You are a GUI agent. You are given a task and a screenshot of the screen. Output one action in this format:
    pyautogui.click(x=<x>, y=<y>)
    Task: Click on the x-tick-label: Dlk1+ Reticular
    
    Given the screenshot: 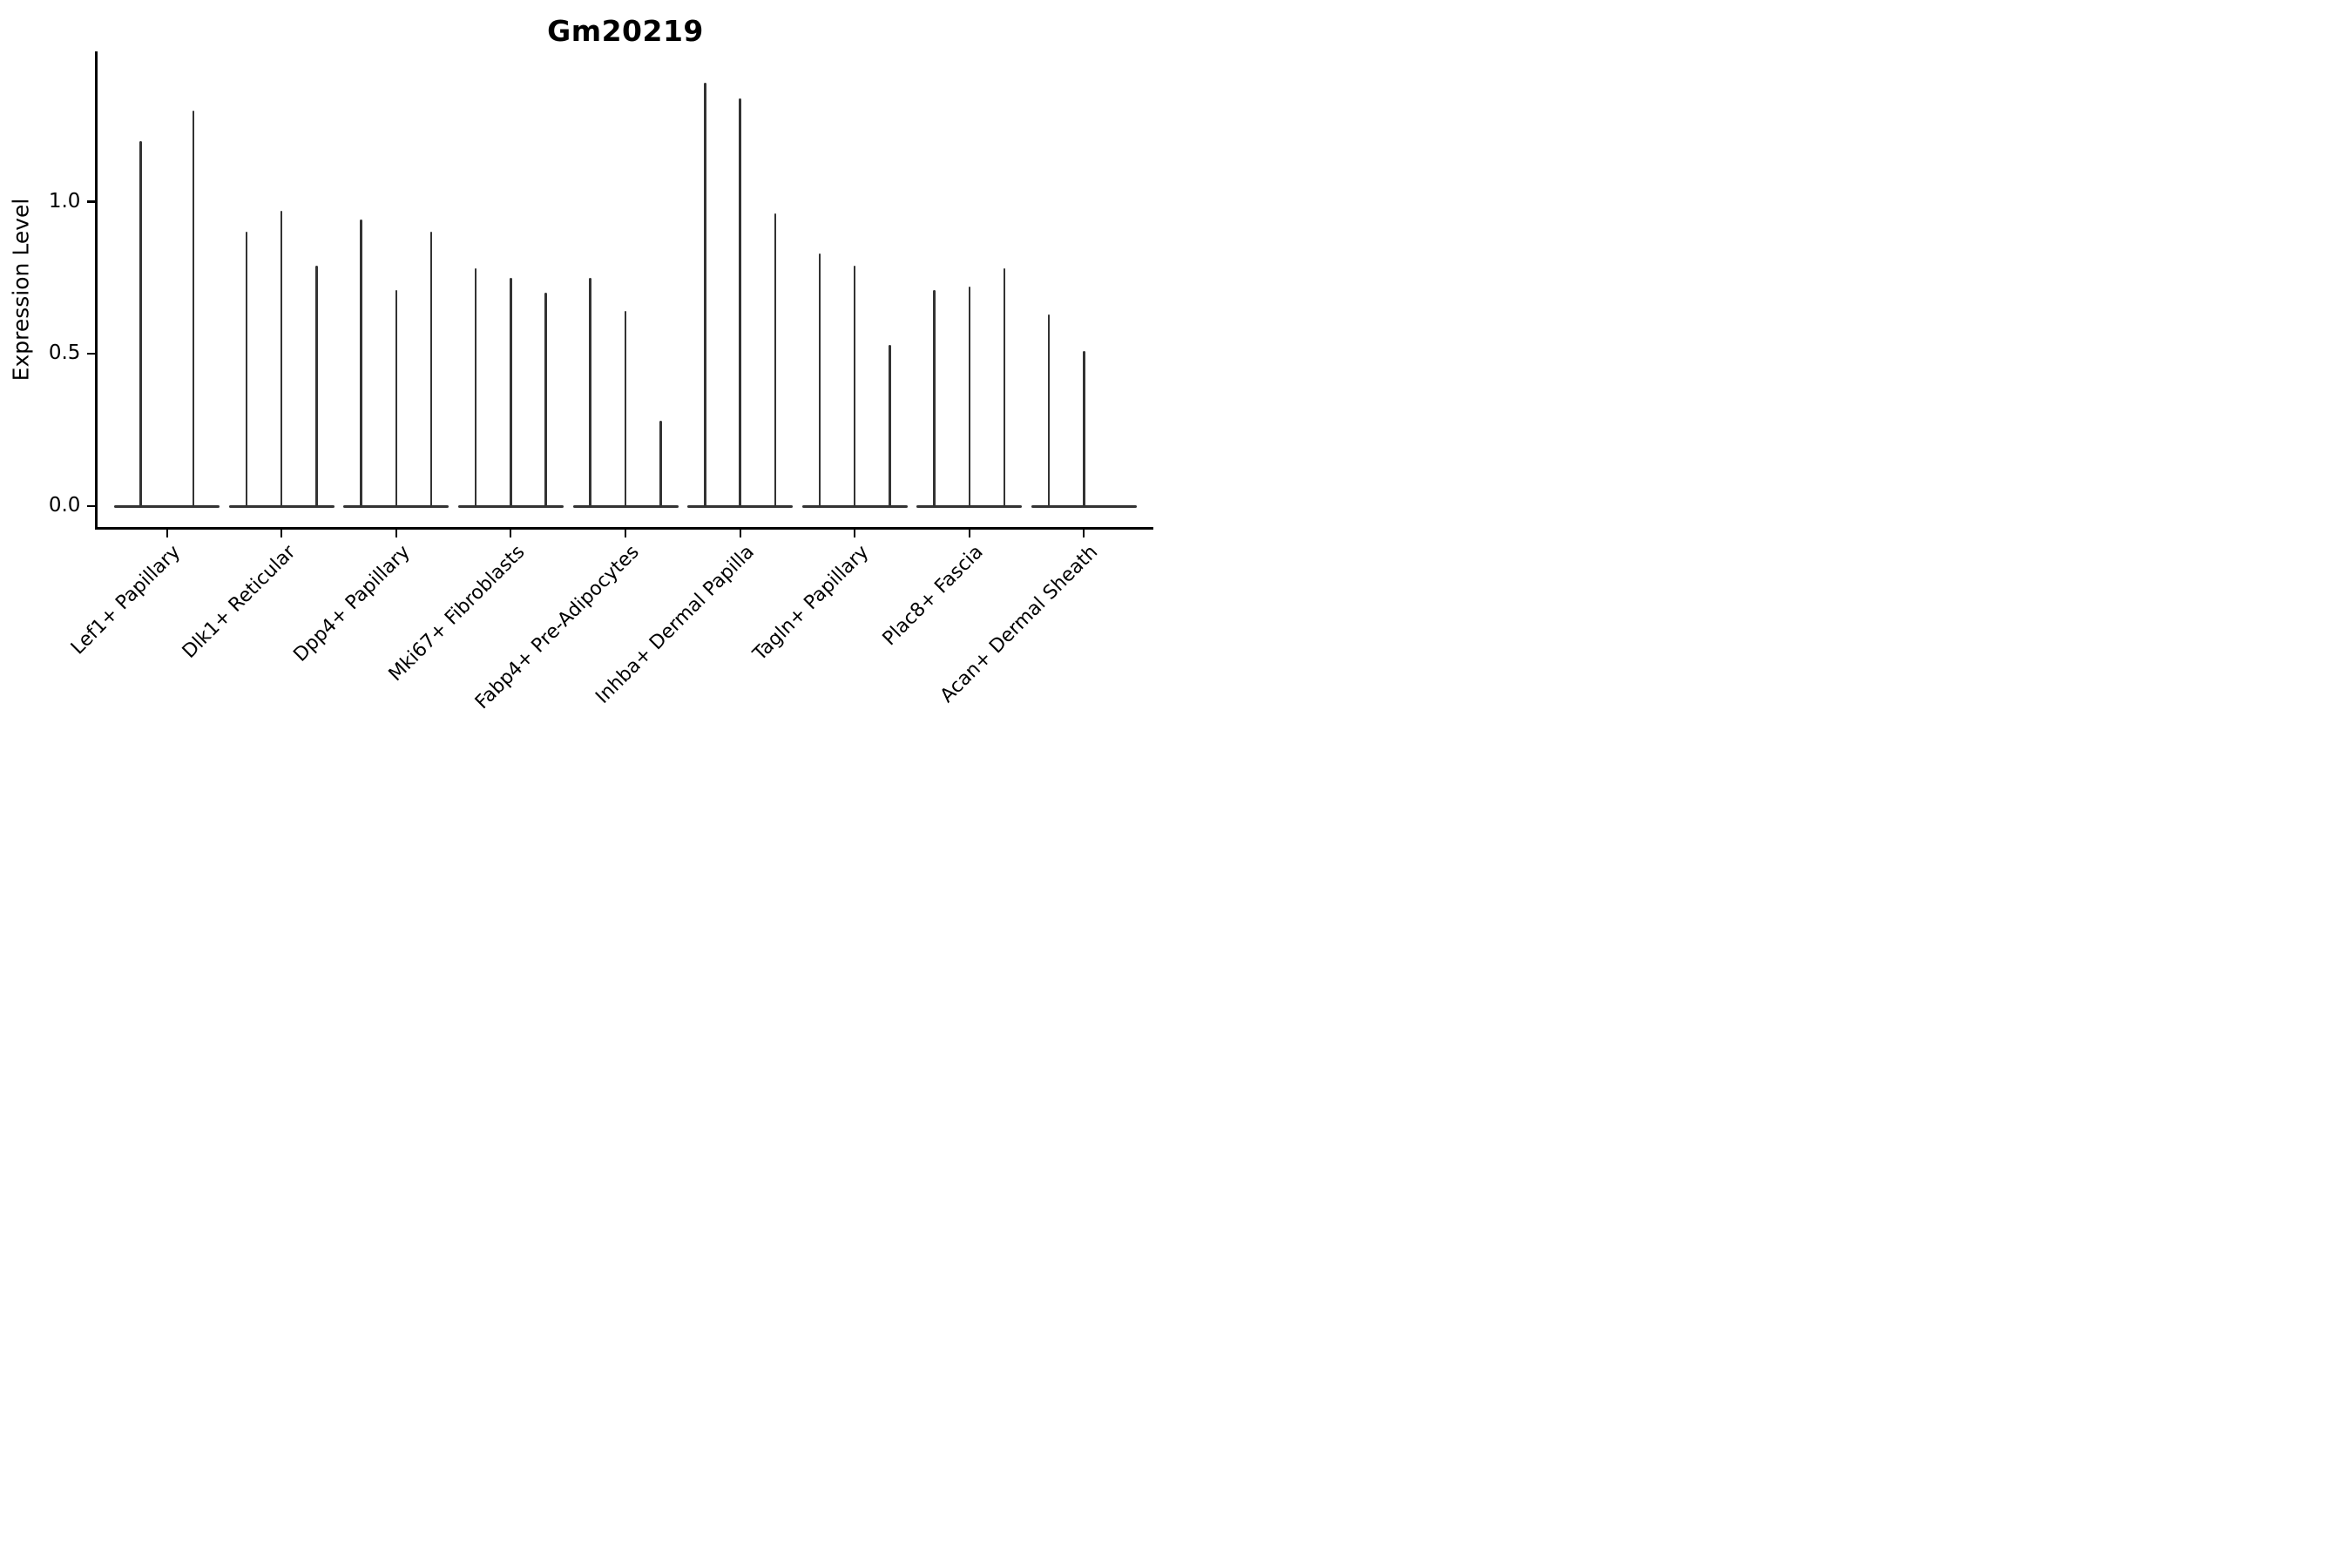 What is the action you would take?
    pyautogui.click(x=240, y=601)
    